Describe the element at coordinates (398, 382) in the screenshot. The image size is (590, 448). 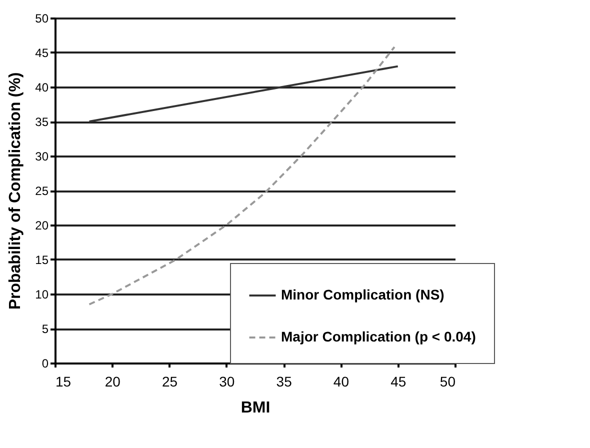
I see `x-tick-label: 45` at that location.